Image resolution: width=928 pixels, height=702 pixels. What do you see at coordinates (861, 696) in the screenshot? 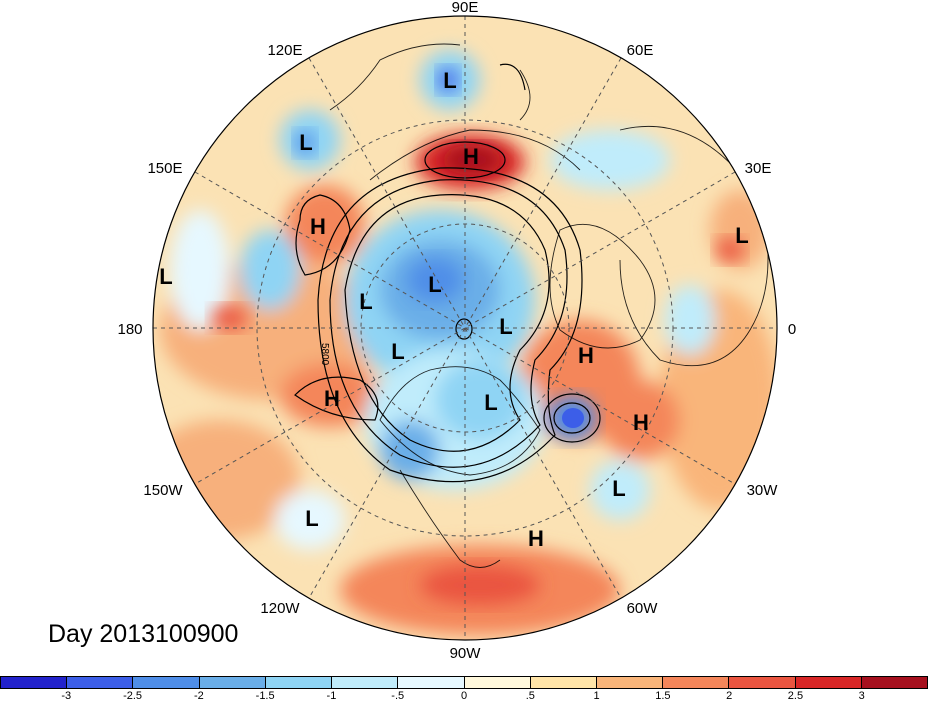
I see `colorbar-tick-label: 3` at bounding box center [861, 696].